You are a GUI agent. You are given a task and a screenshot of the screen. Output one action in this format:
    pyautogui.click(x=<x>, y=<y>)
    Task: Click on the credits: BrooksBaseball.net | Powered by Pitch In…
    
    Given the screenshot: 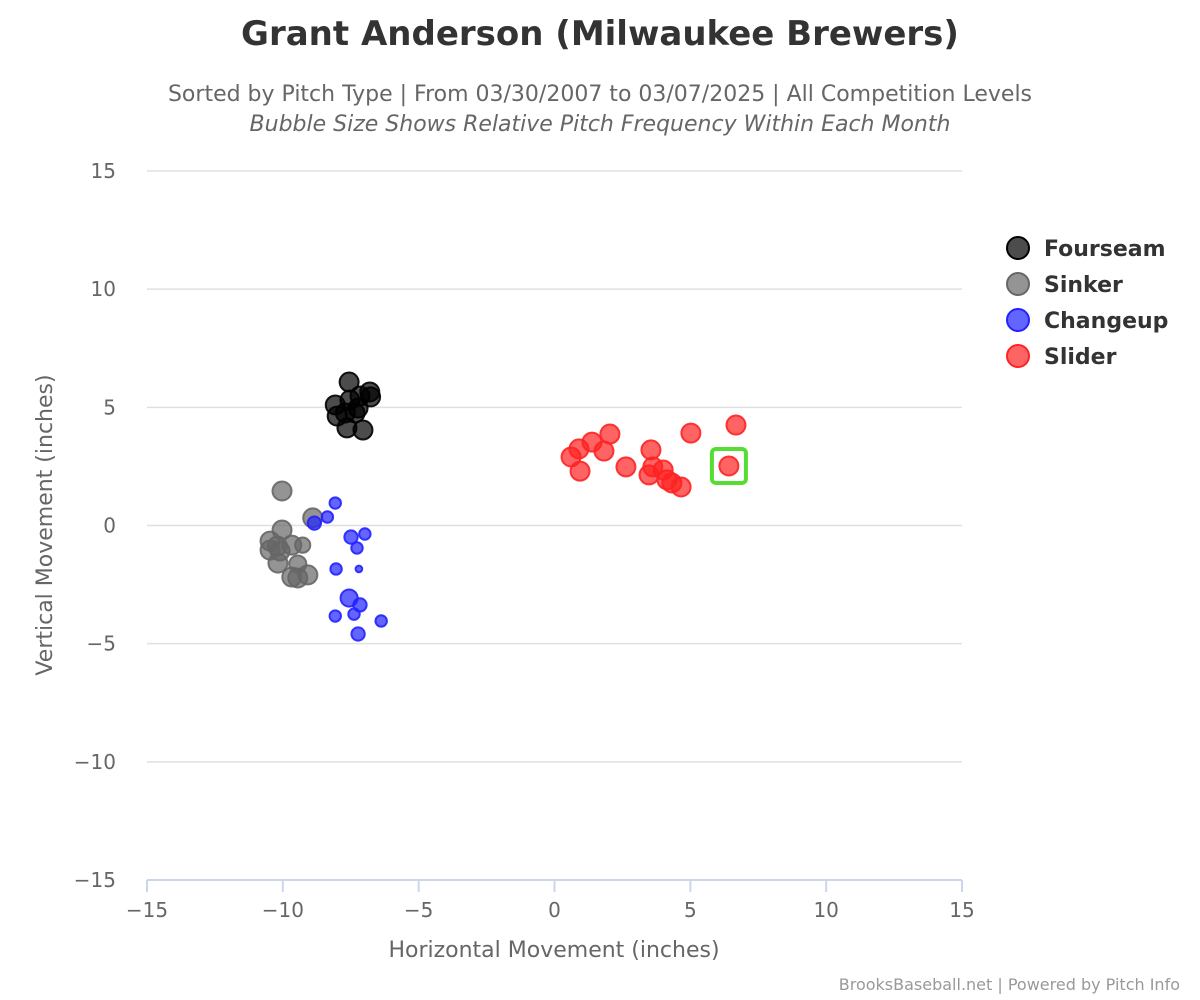 What is the action you would take?
    pyautogui.click(x=1009, y=984)
    